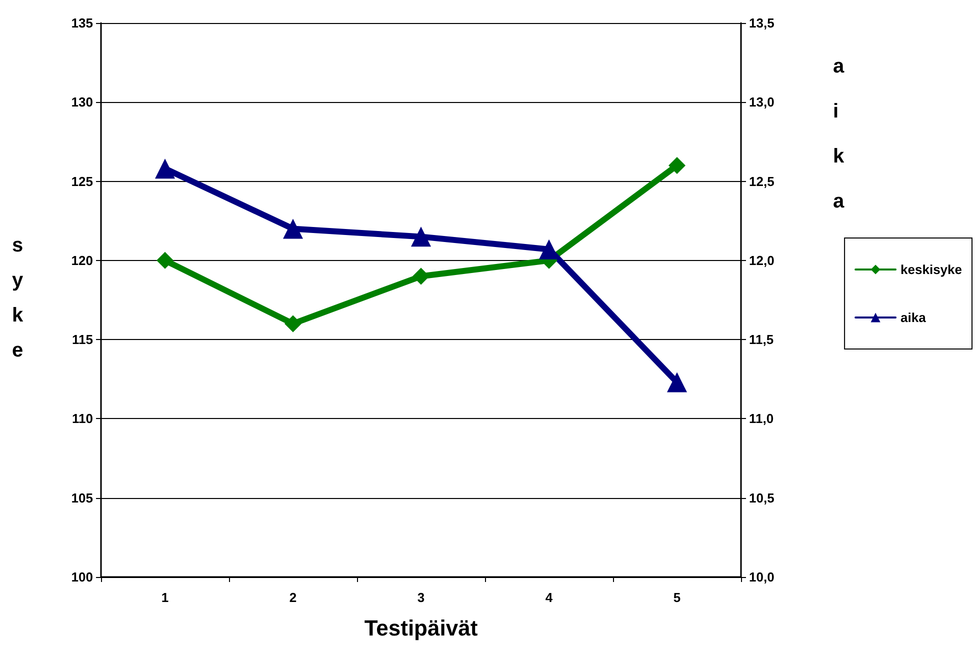  Describe the element at coordinates (761, 498) in the screenshot. I see `y2-tick-label: 10,5` at that location.